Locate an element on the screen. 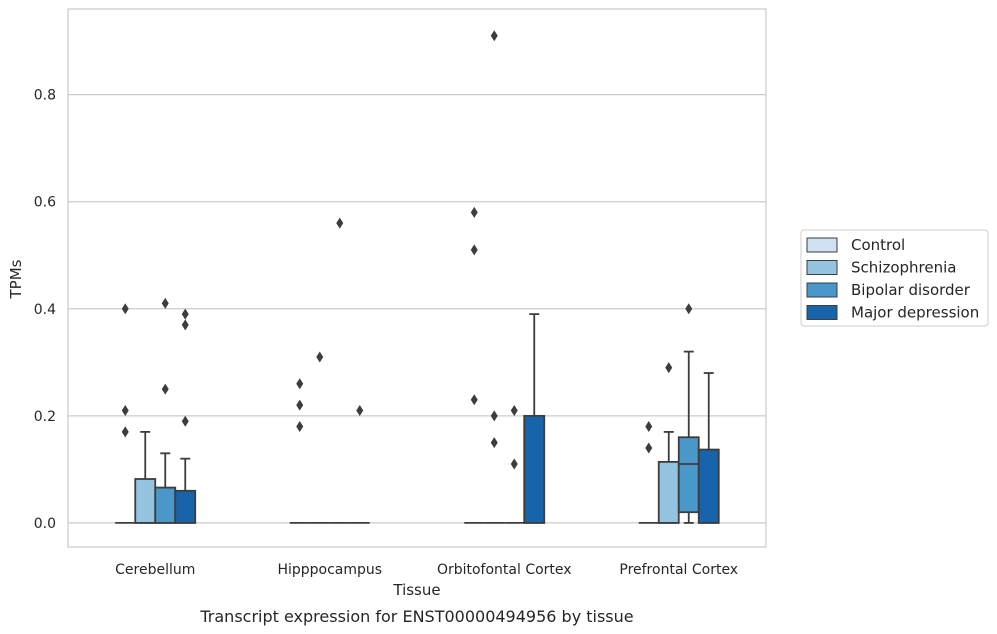 This screenshot has height=634, width=997. y-tick-labels: 0.0 0.2 0.4 0.6 0.8 is located at coordinates (45, 310).